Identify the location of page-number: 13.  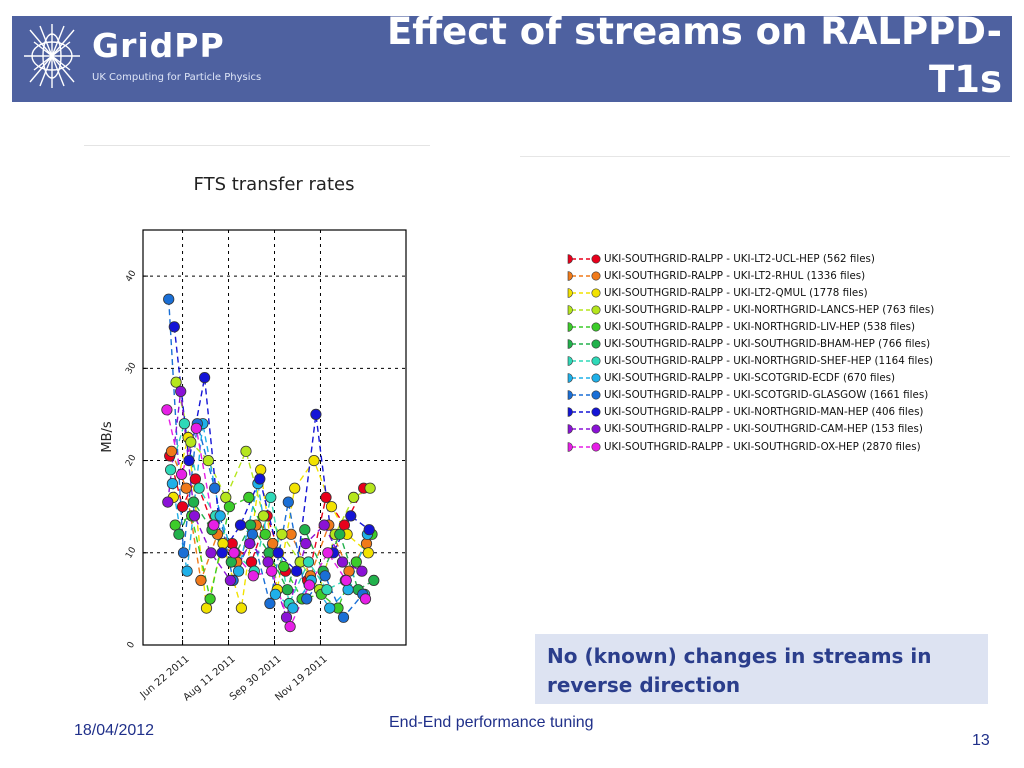
(981, 740).